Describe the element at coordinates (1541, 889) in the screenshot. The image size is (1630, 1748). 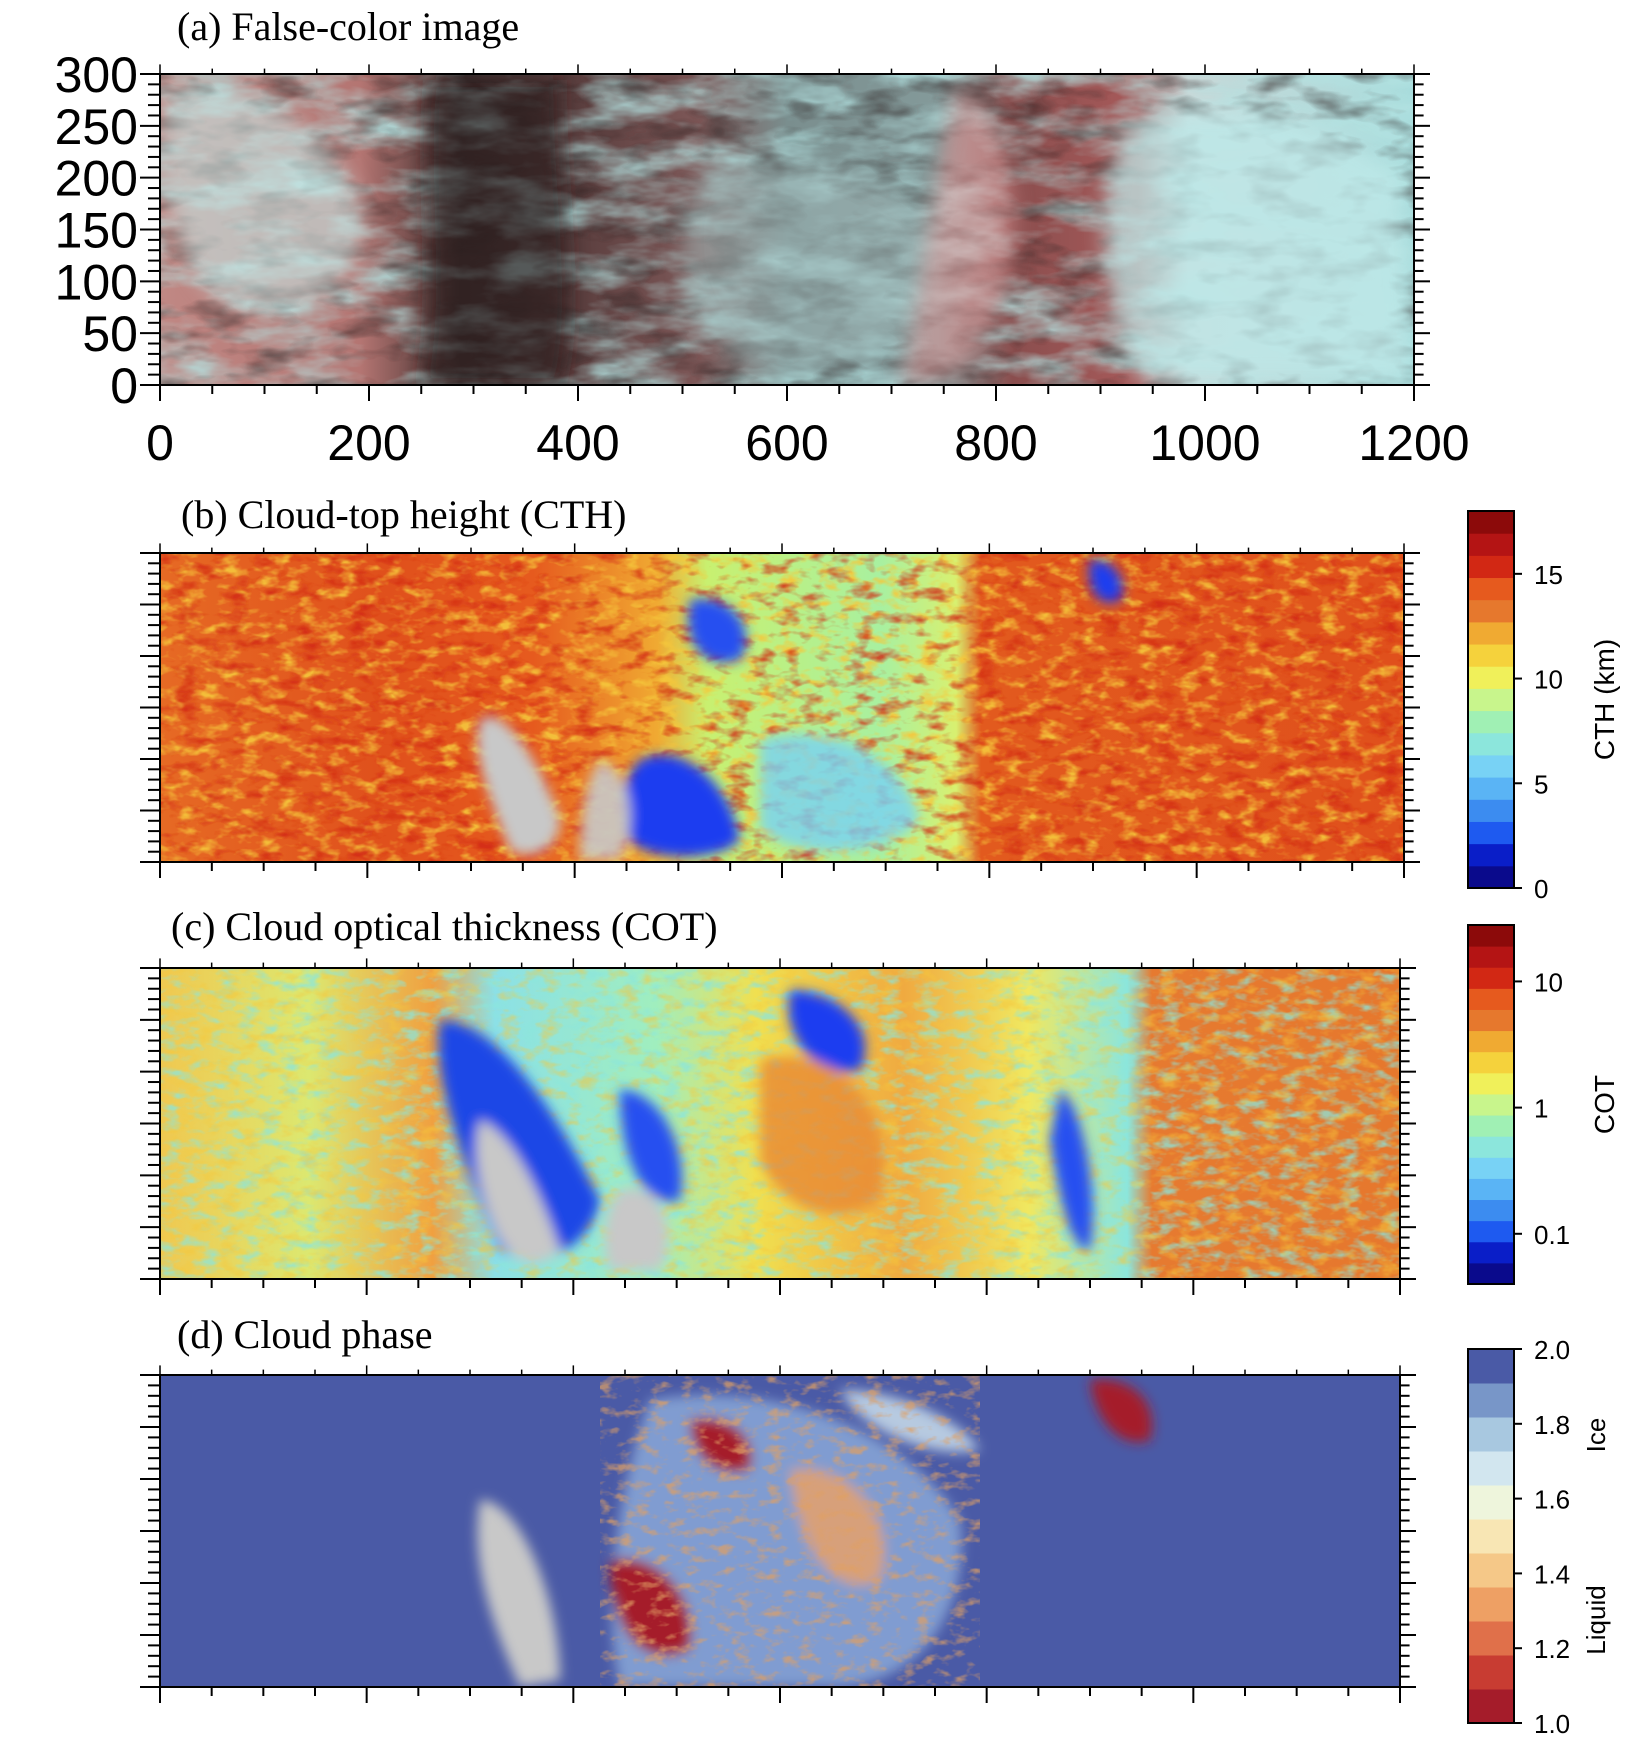
I see `colorbar-tick-label: 0` at that location.